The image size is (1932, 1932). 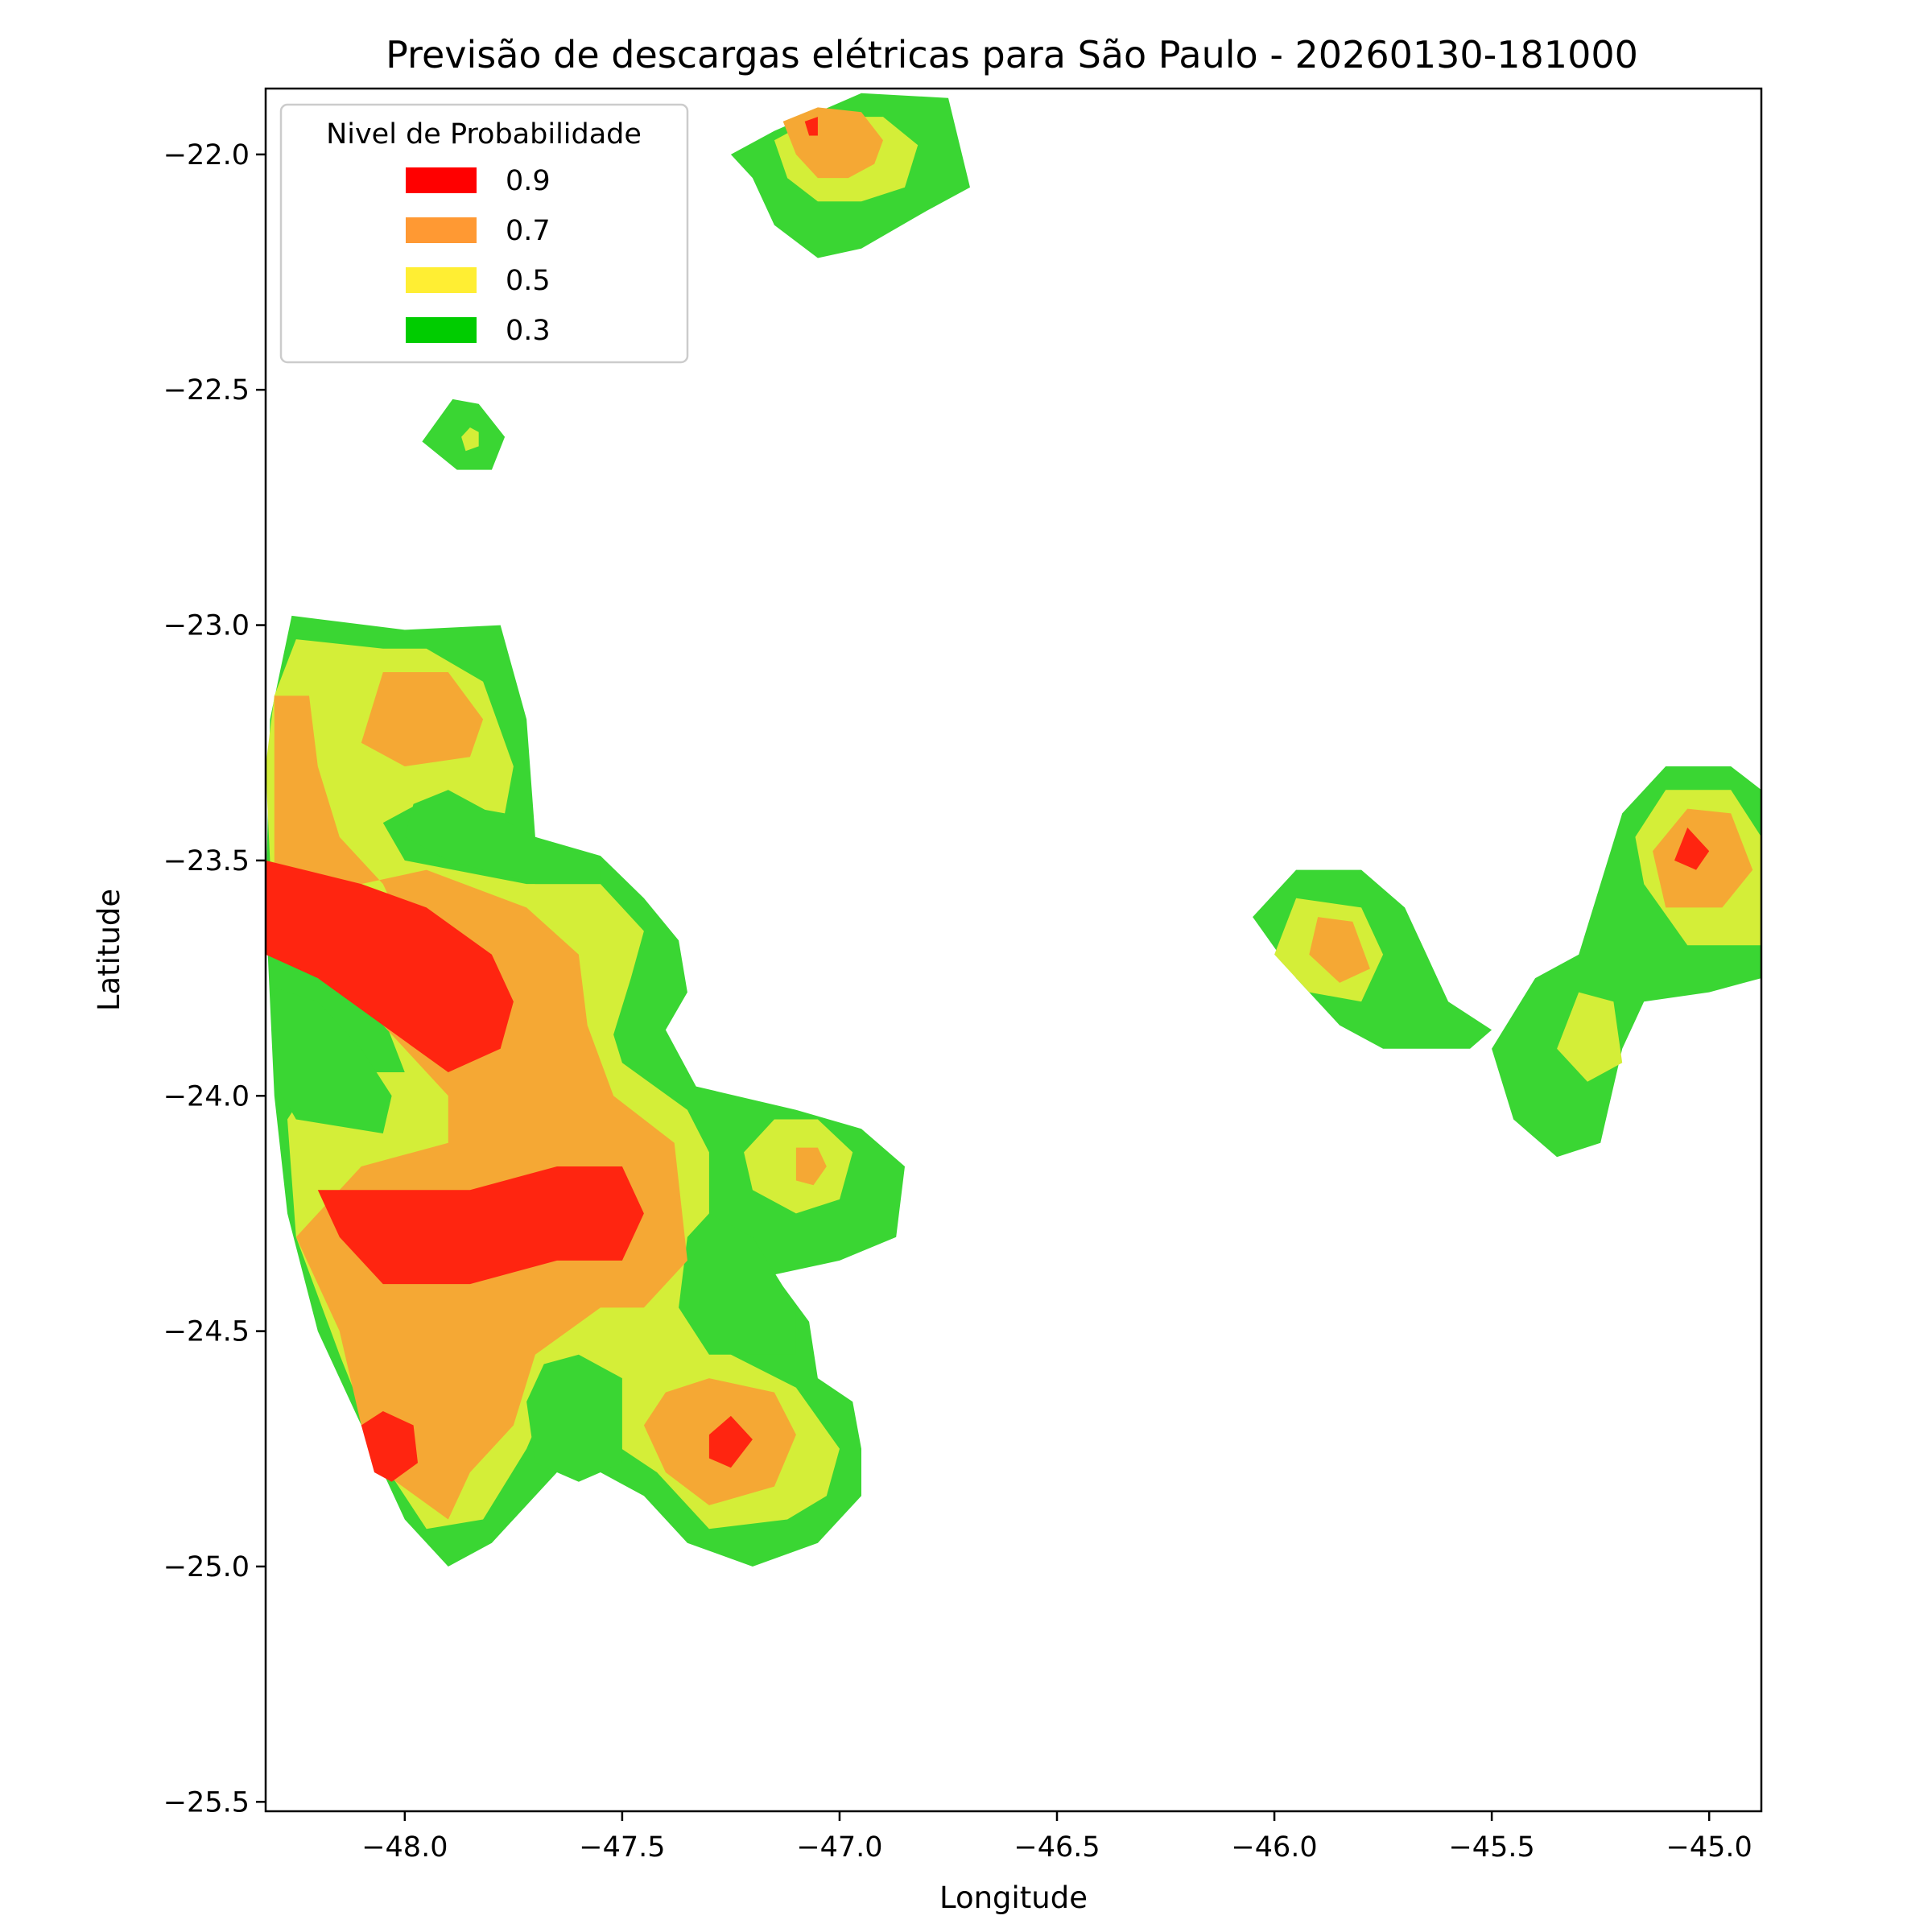 What do you see at coordinates (404, 1848) in the screenshot?
I see `x-tick-label: −48.0` at bounding box center [404, 1848].